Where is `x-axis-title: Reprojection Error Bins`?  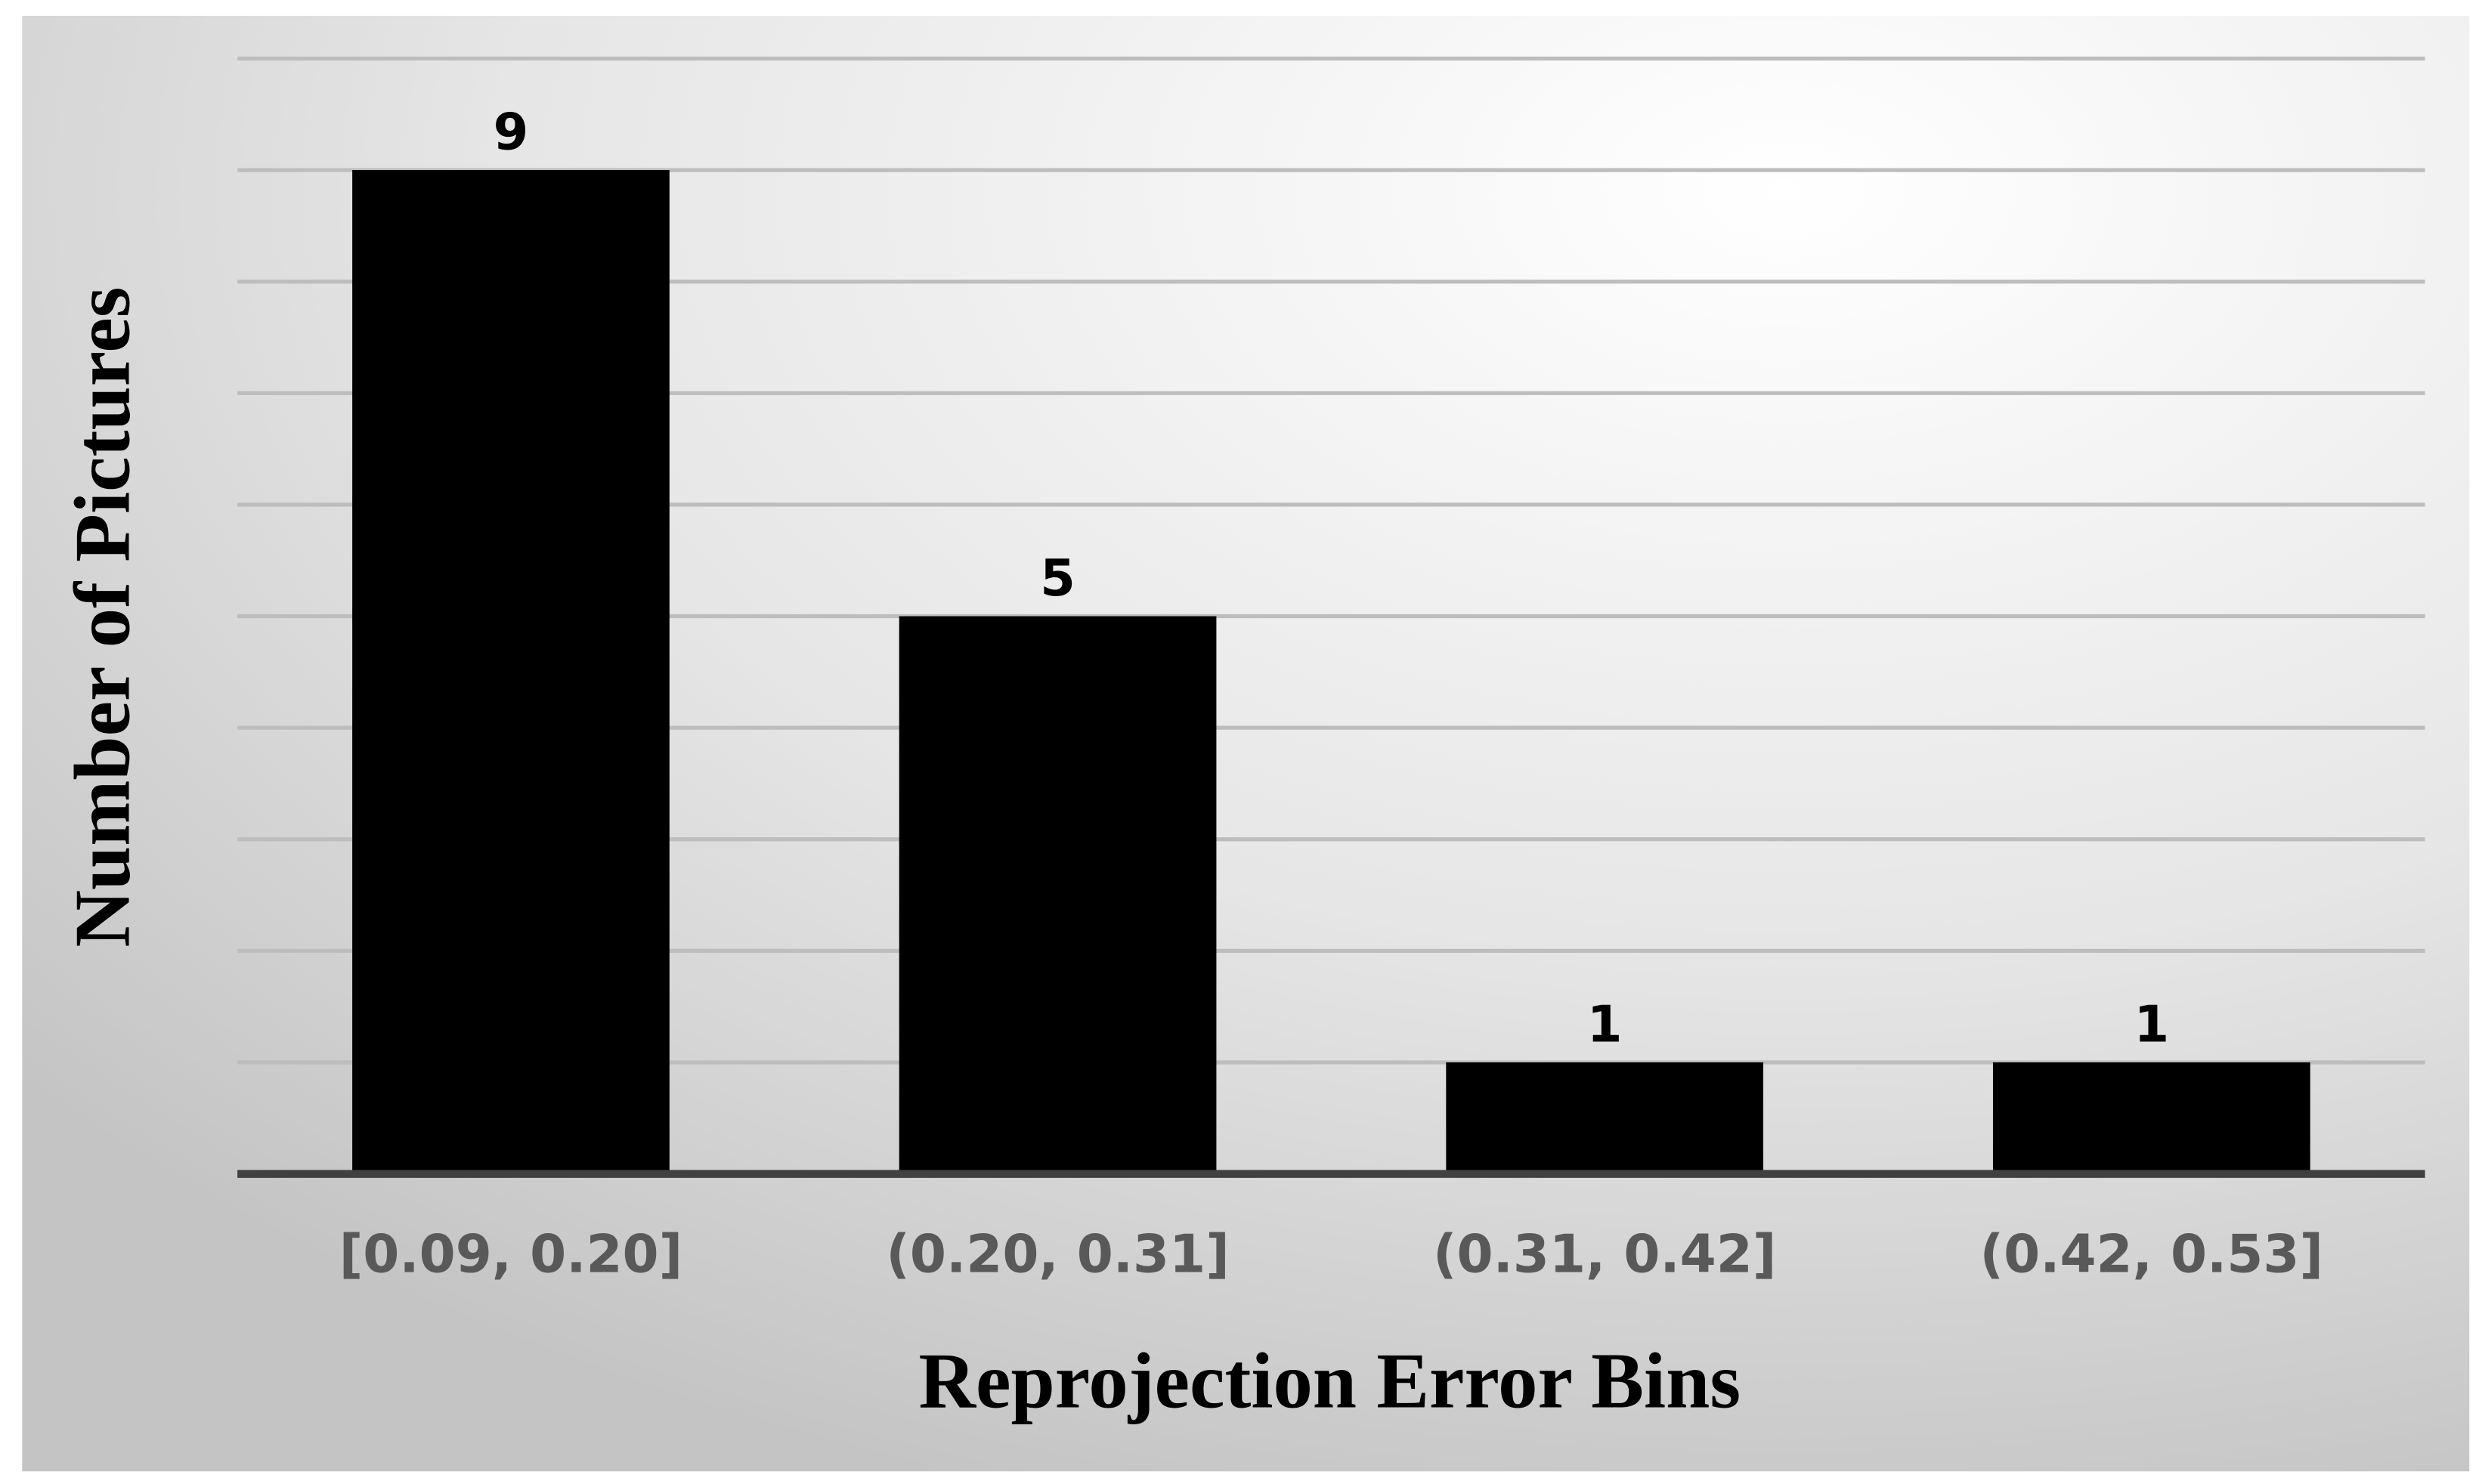 x-axis-title: Reprojection Error Bins is located at coordinates (1329, 1380).